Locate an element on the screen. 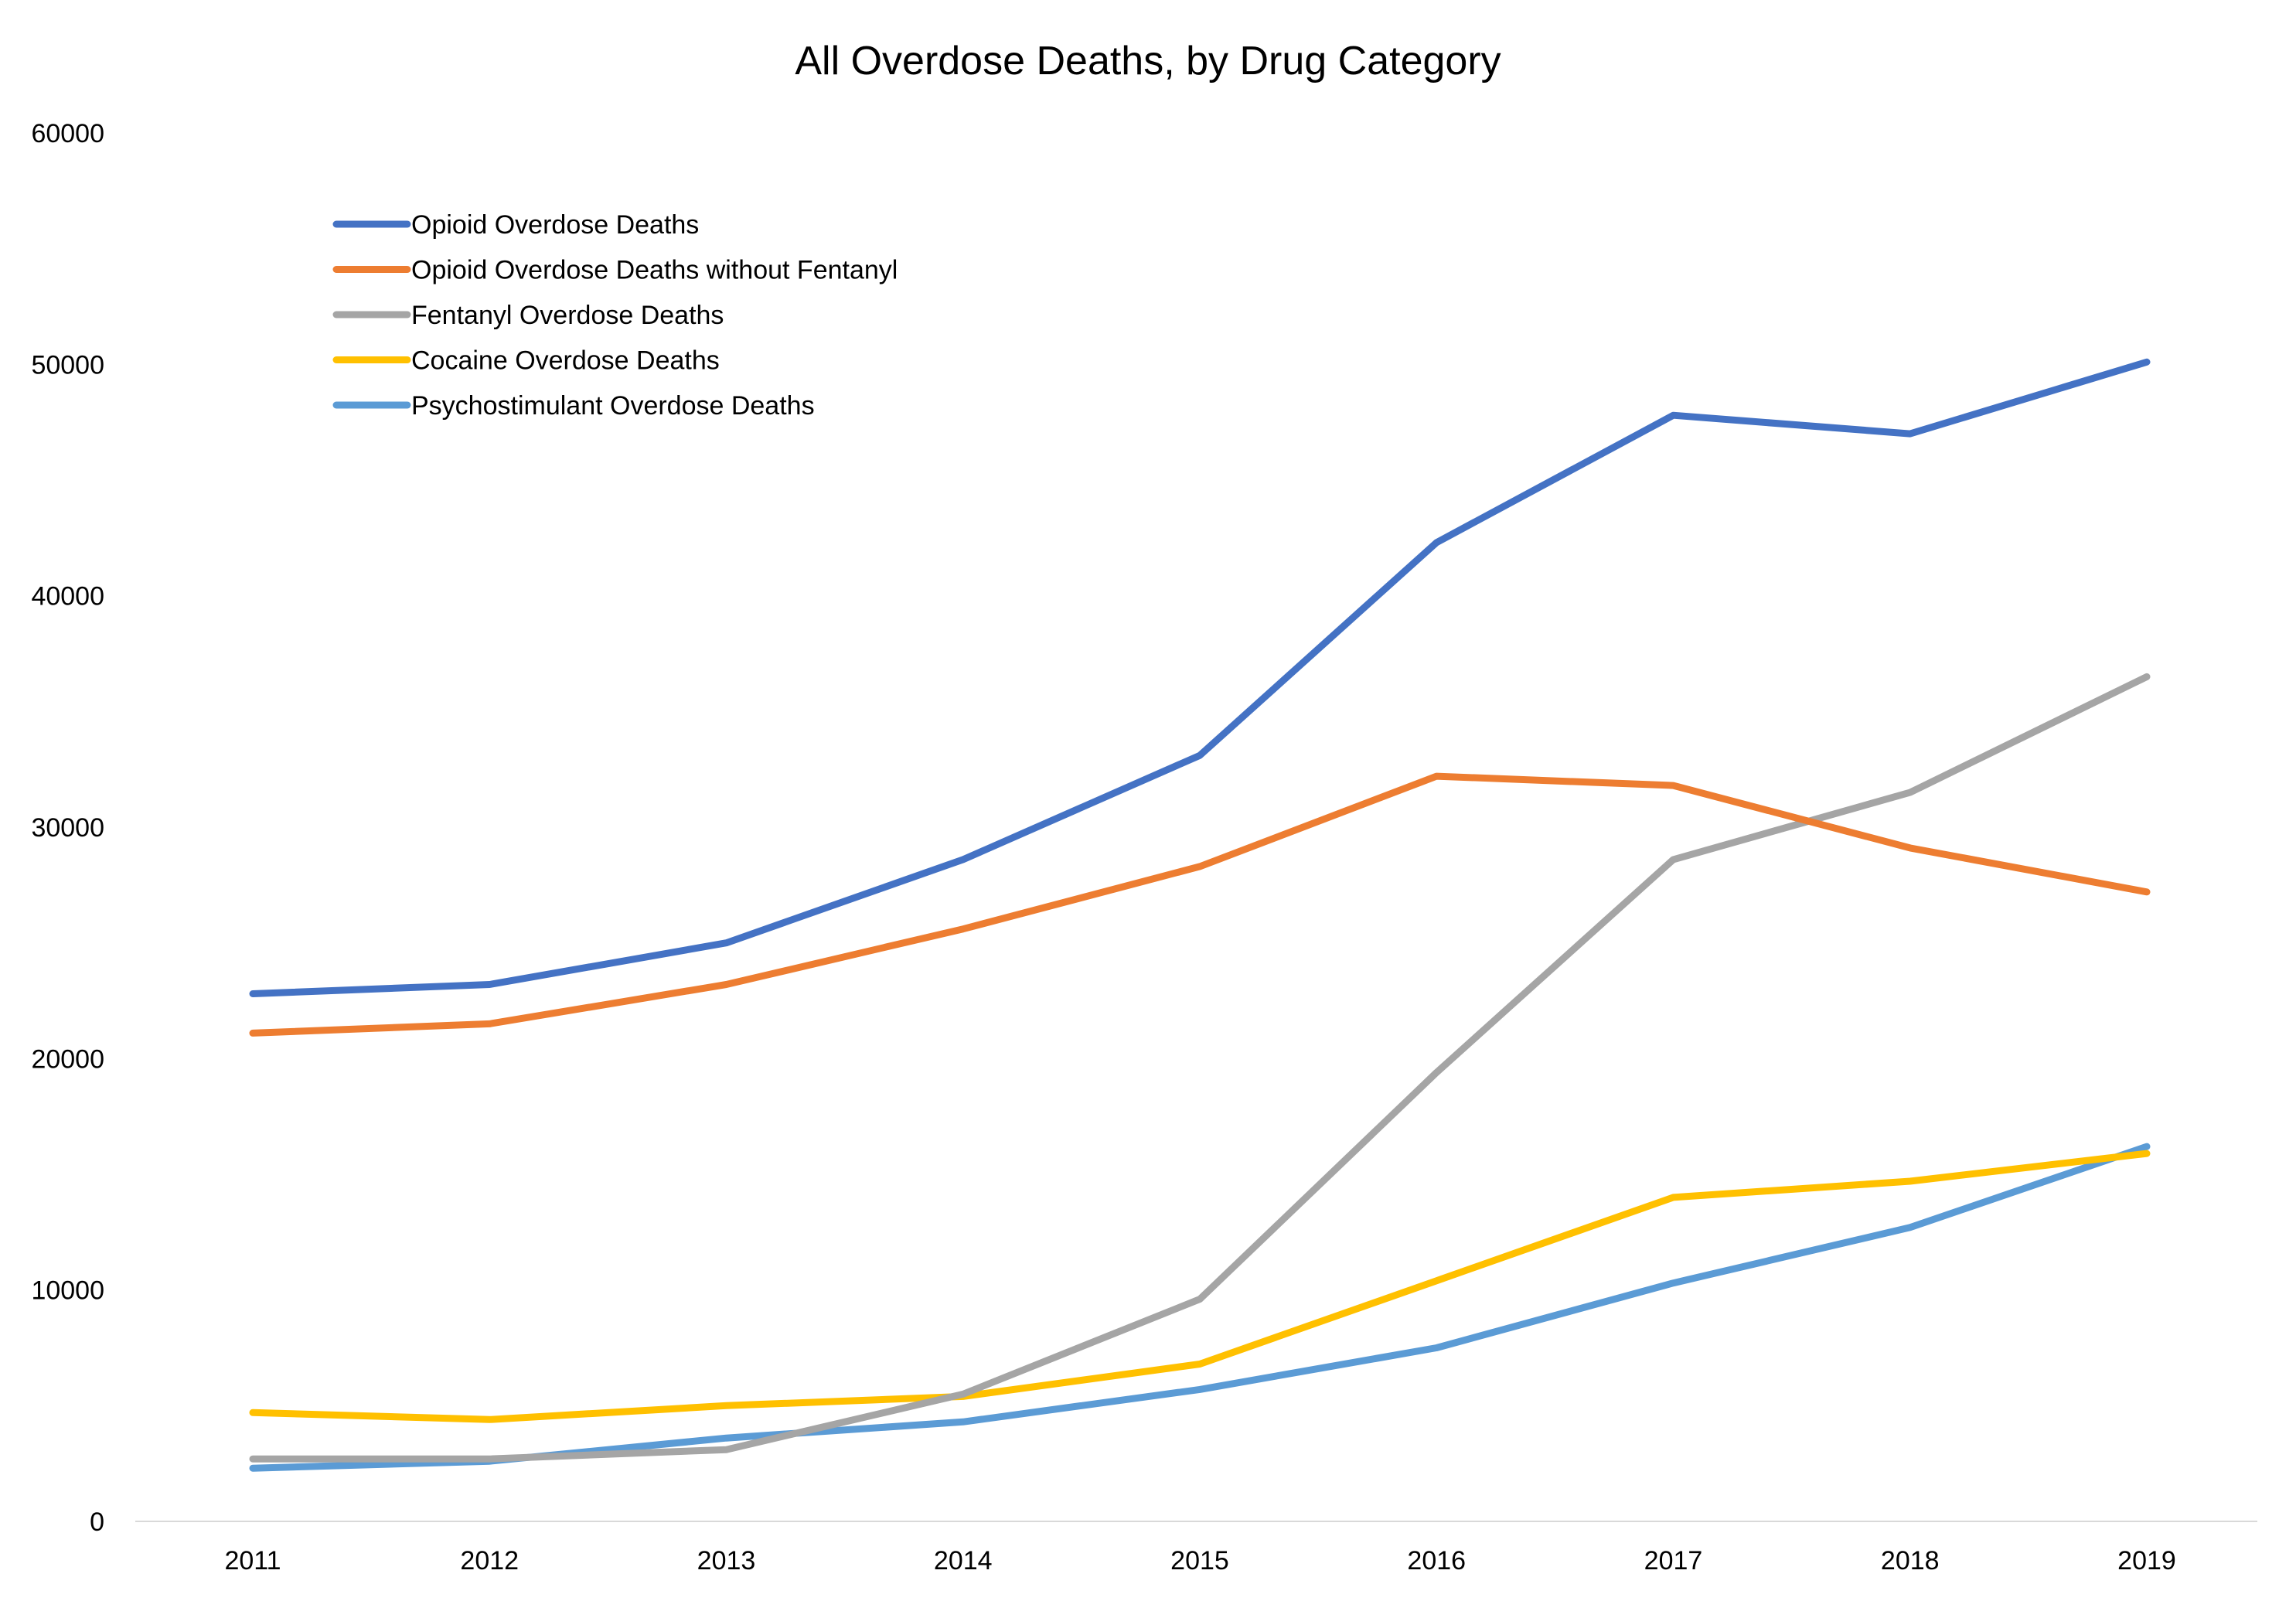  y-tick-label: 10000 is located at coordinates (67, 1291).